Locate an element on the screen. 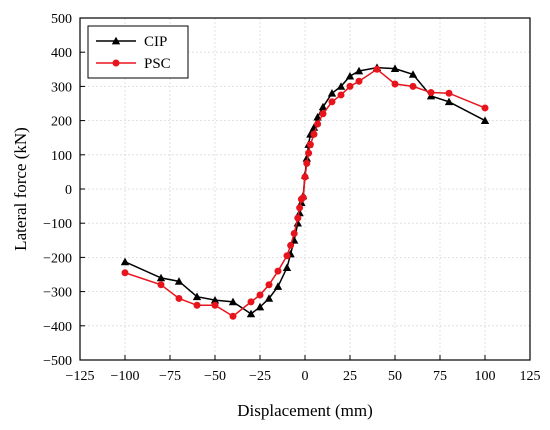  x-tick-label: 100 is located at coordinates (485, 376).